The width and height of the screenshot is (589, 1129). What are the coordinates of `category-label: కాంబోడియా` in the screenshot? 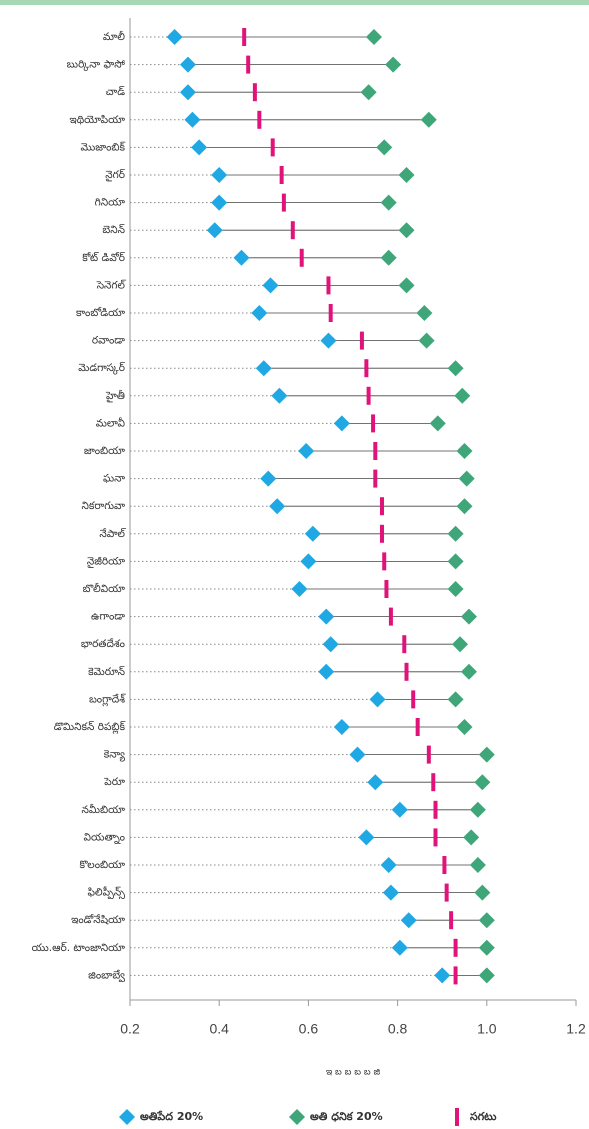 It's located at (100, 312).